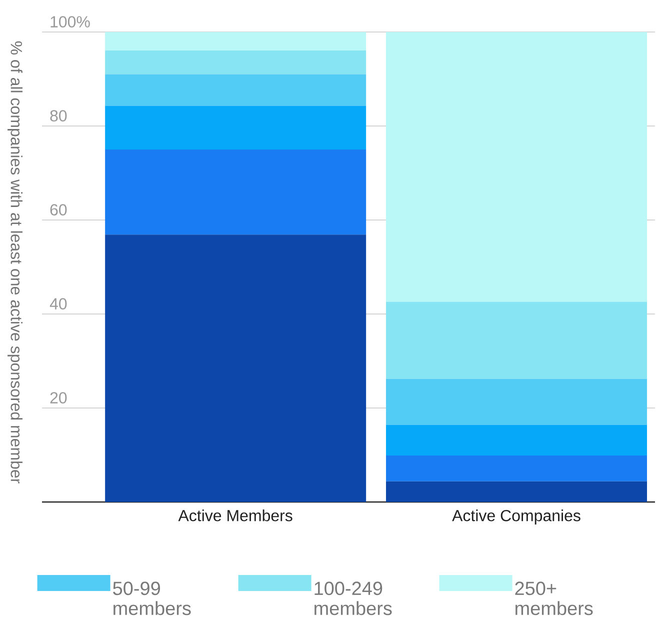 The image size is (668, 628). I want to click on legend-label: 250+ members, so click(554, 599).